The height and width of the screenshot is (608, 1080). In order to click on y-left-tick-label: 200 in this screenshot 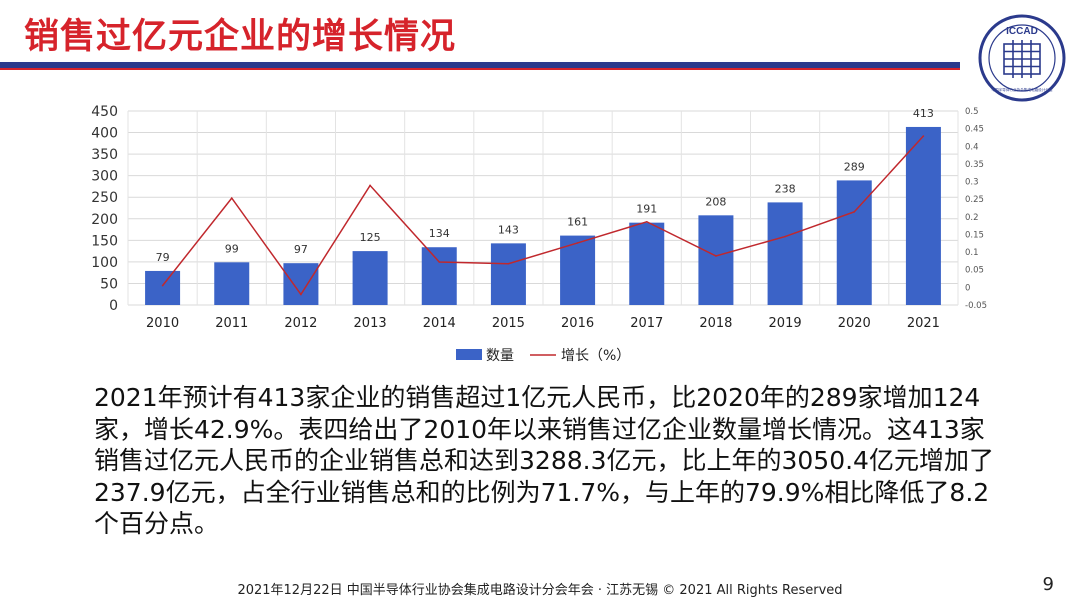, I will do `click(104, 220)`.